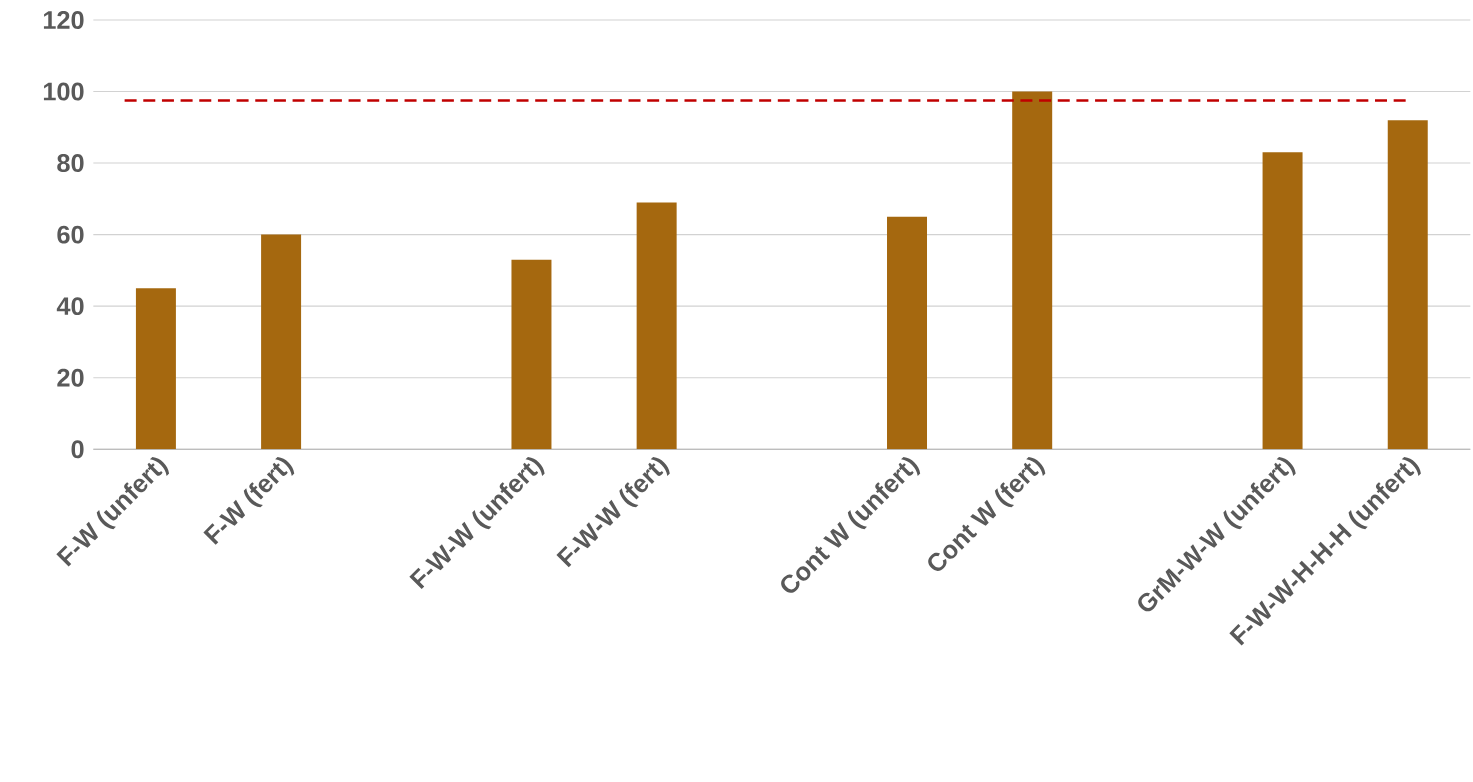  What do you see at coordinates (77, 449) in the screenshot?
I see `y-tick-label: 0` at bounding box center [77, 449].